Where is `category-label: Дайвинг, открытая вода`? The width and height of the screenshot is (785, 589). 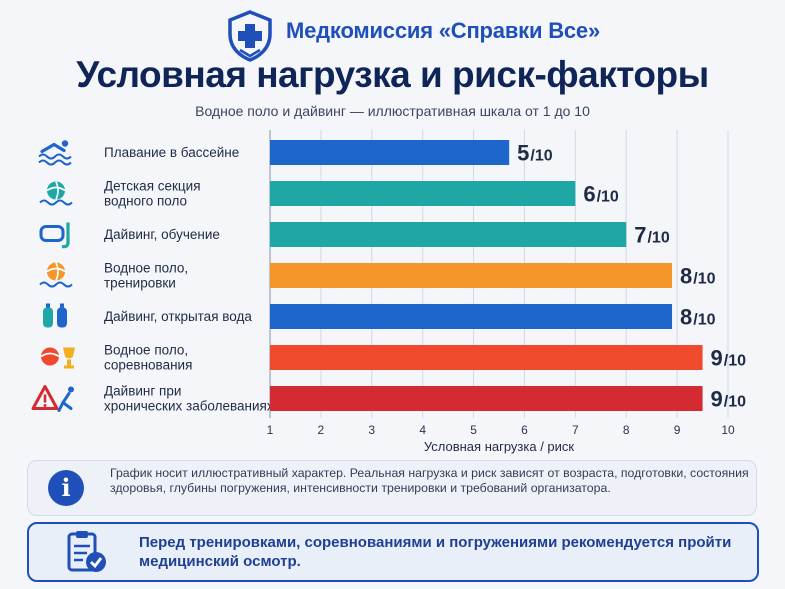
category-label: Дайвинг, открытая вода is located at coordinates (178, 316).